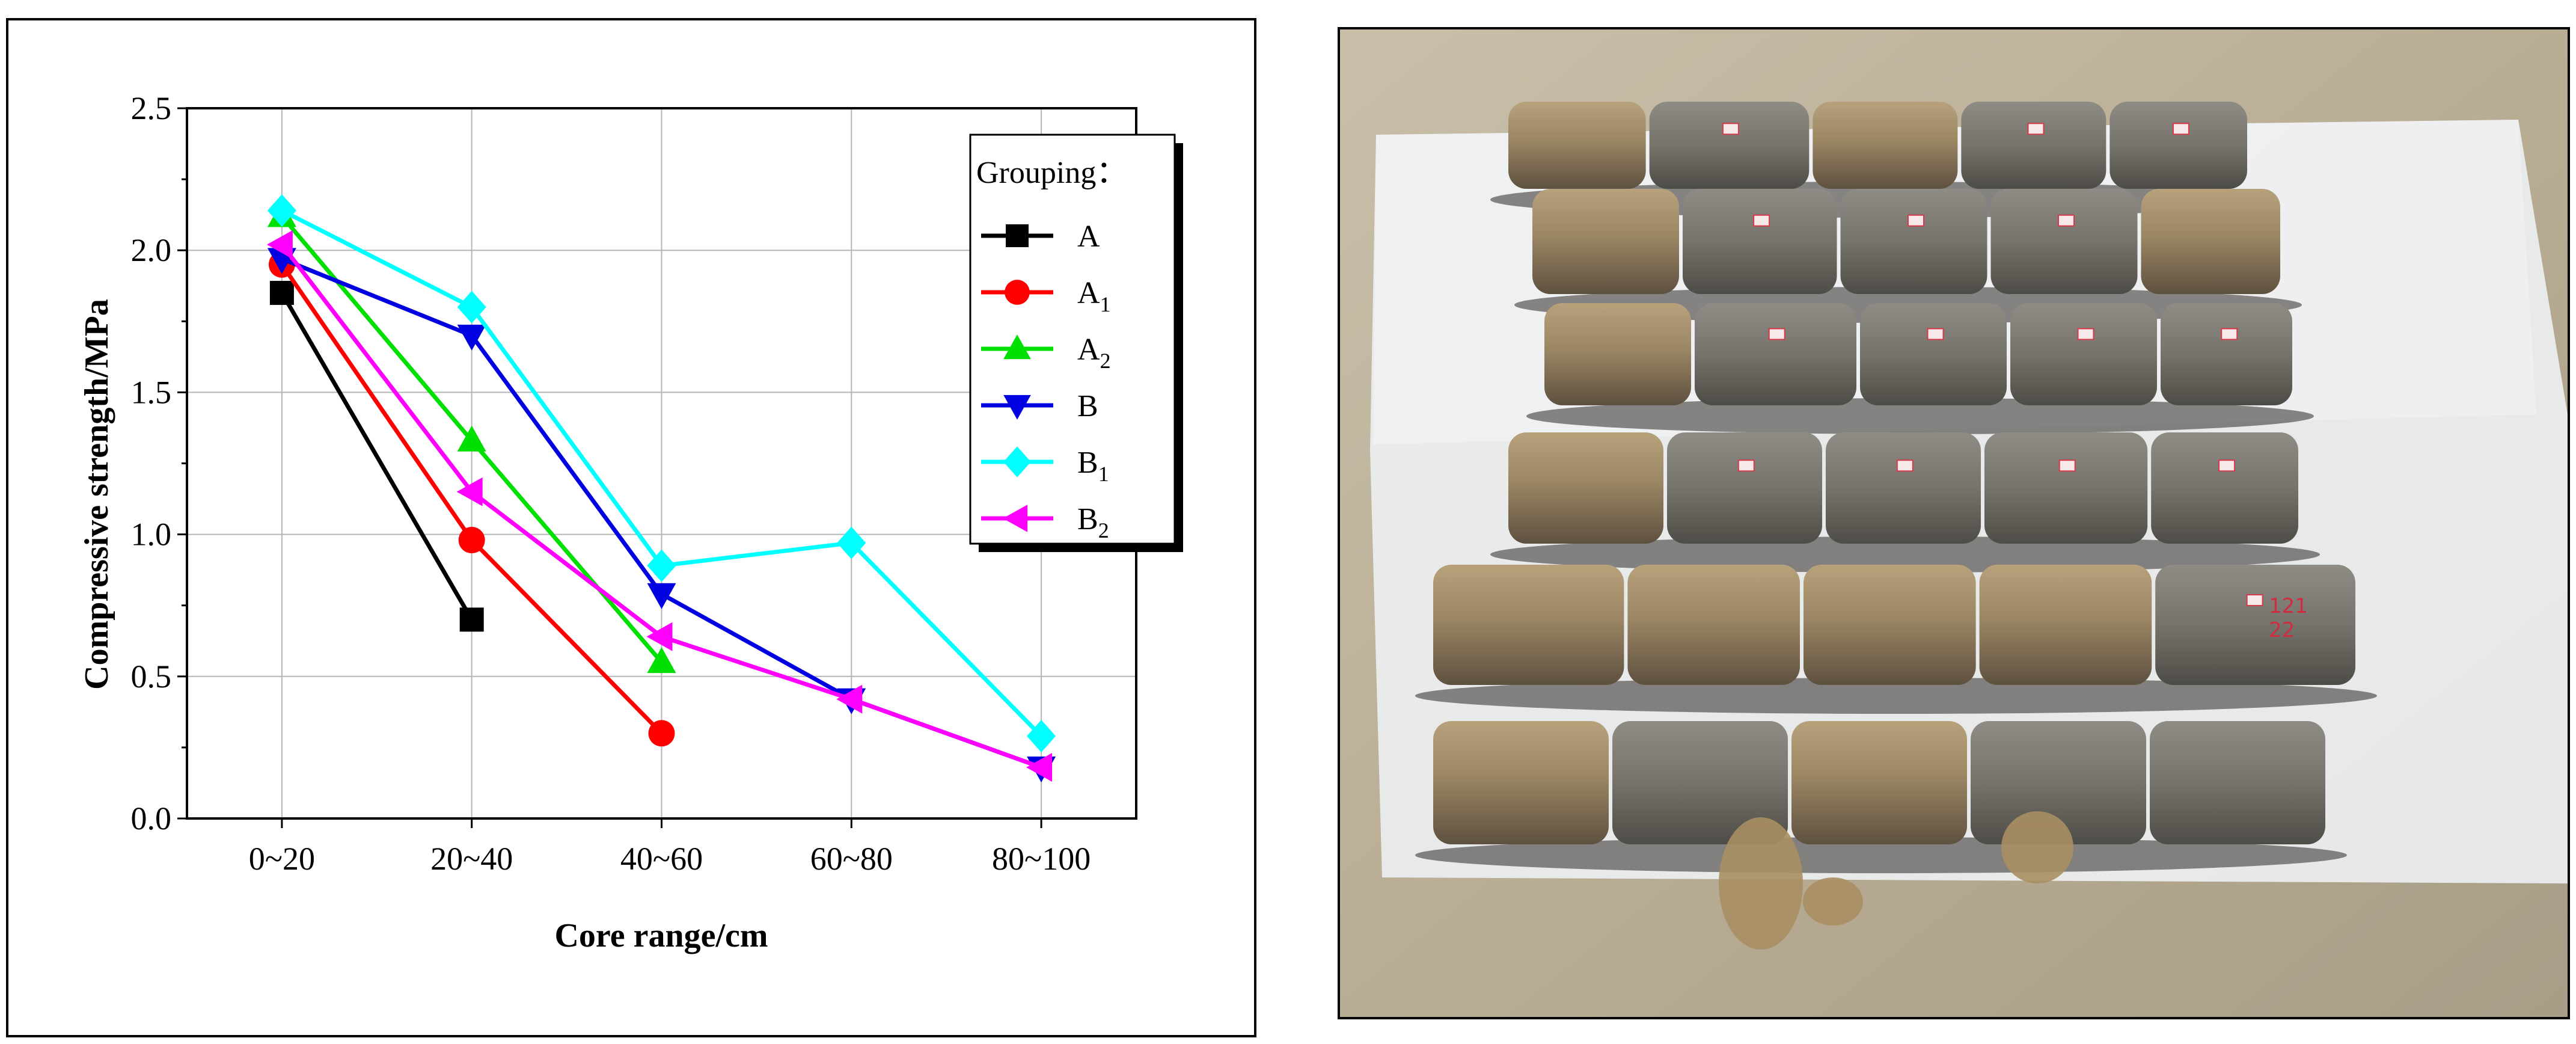 Image resolution: width=2576 pixels, height=1044 pixels. Describe the element at coordinates (2282, 630) in the screenshot. I see `core-label-handwritten: 22` at that location.